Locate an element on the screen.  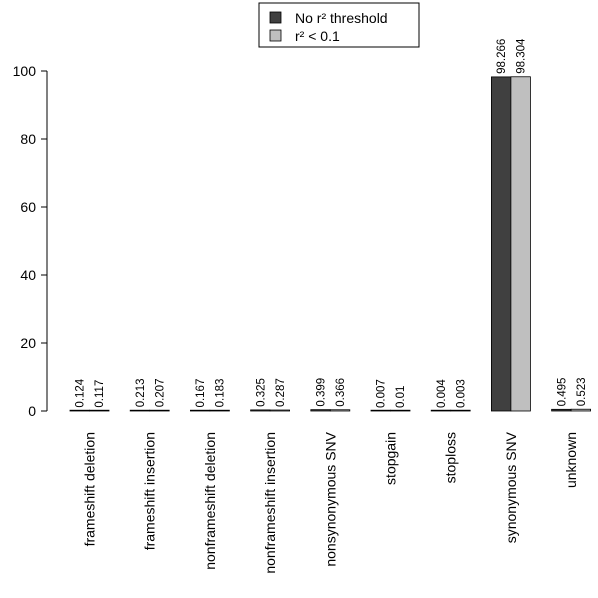
y-tick-label: 80 is located at coordinates (28, 139).